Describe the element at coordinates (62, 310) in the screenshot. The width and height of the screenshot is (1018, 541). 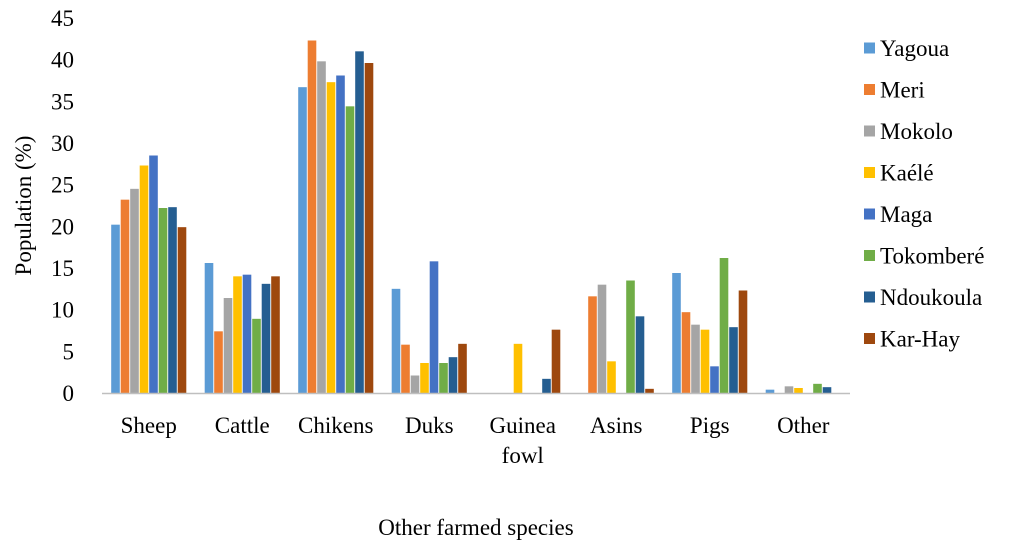
I see `y-tick-label: 10` at that location.